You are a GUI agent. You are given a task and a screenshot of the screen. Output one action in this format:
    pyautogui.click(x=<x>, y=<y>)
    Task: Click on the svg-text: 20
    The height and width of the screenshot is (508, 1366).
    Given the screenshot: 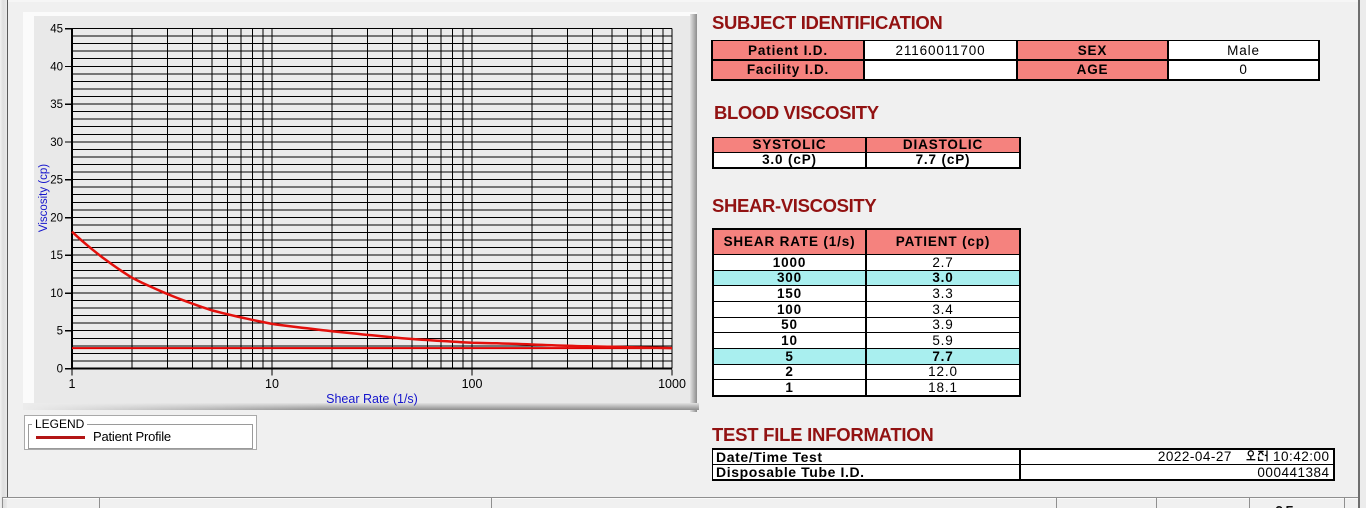 What is the action you would take?
    pyautogui.click(x=56, y=218)
    